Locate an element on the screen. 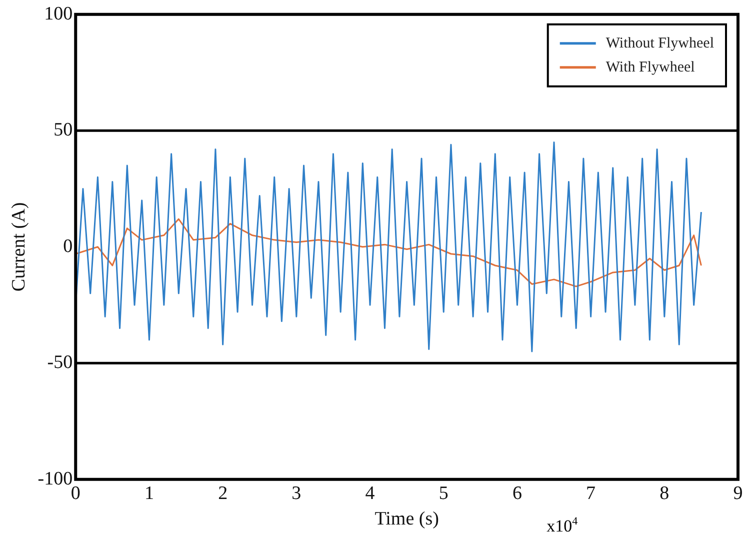 Image resolution: width=752 pixels, height=543 pixels. x-tick-label: 9 is located at coordinates (738, 493).